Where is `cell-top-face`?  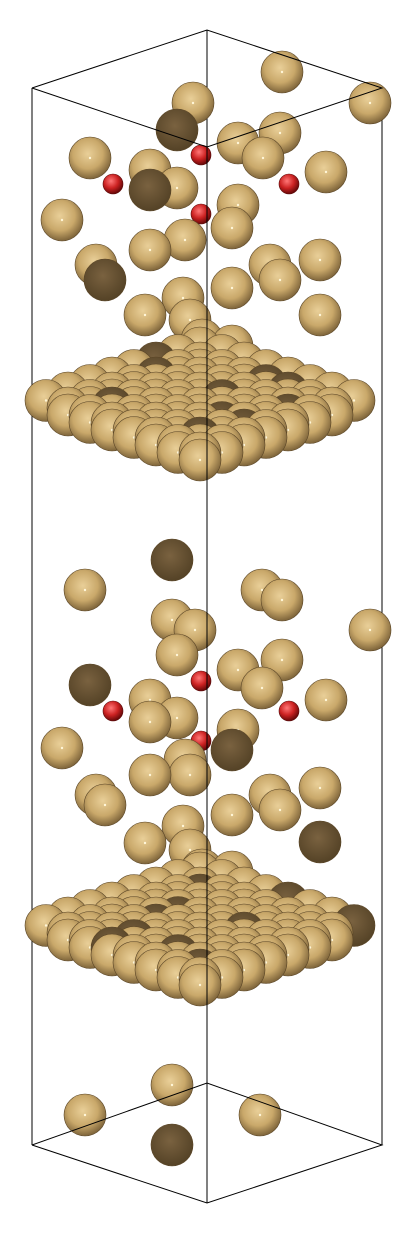 cell-top-face is located at coordinates (207, 88).